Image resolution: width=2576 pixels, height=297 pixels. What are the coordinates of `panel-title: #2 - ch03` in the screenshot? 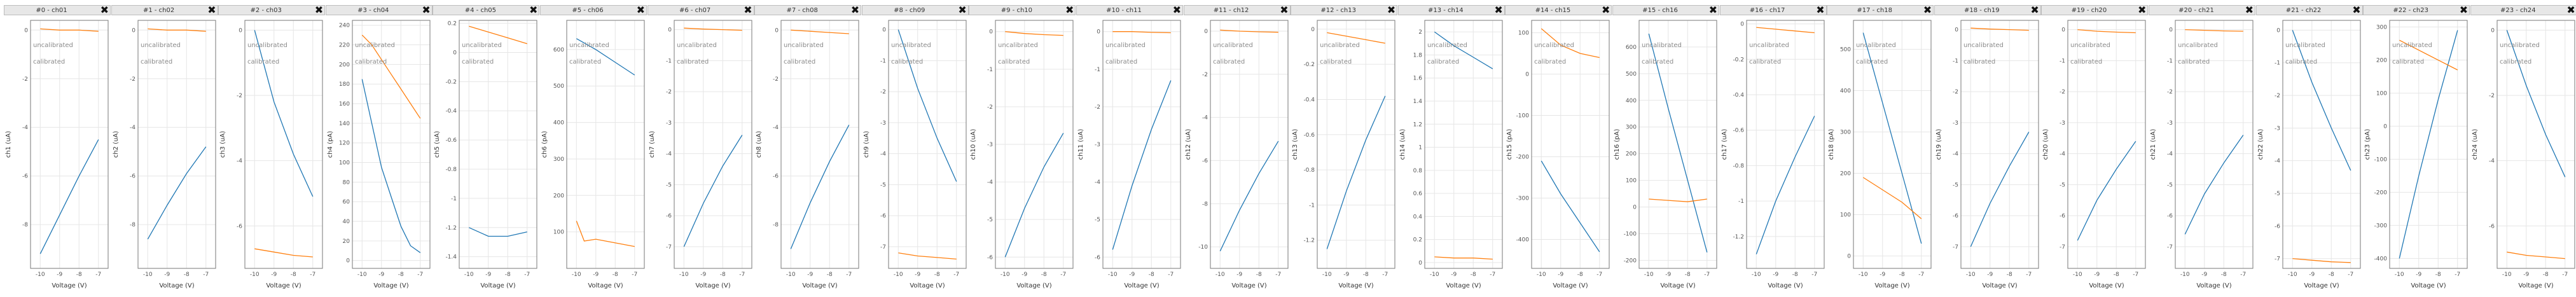 It's located at (266, 10).